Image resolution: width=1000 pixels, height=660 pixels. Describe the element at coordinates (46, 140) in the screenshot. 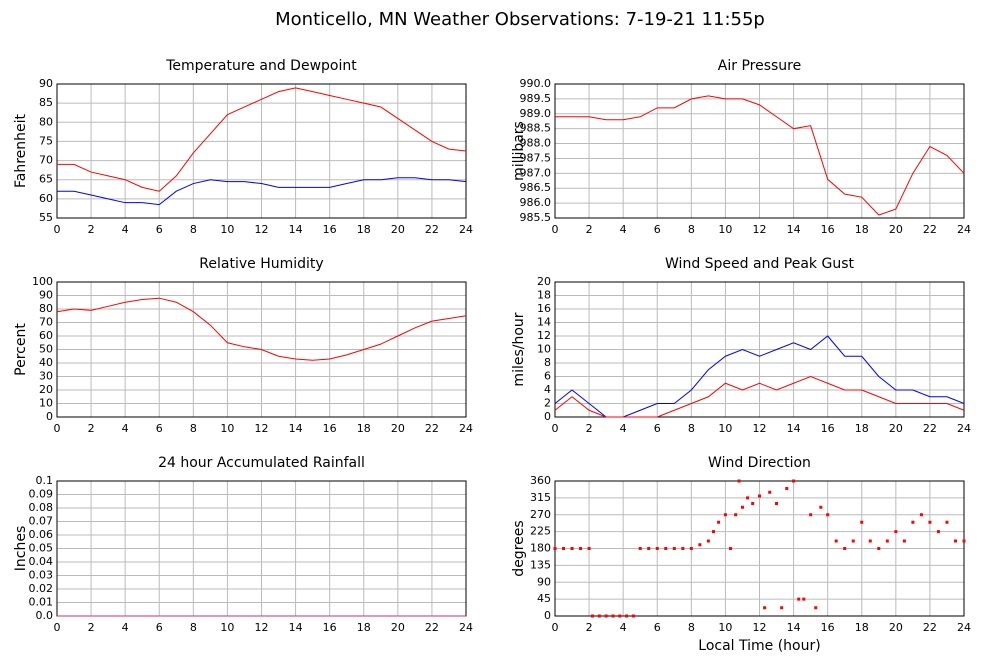

I see `y-tick-label: 75` at that location.